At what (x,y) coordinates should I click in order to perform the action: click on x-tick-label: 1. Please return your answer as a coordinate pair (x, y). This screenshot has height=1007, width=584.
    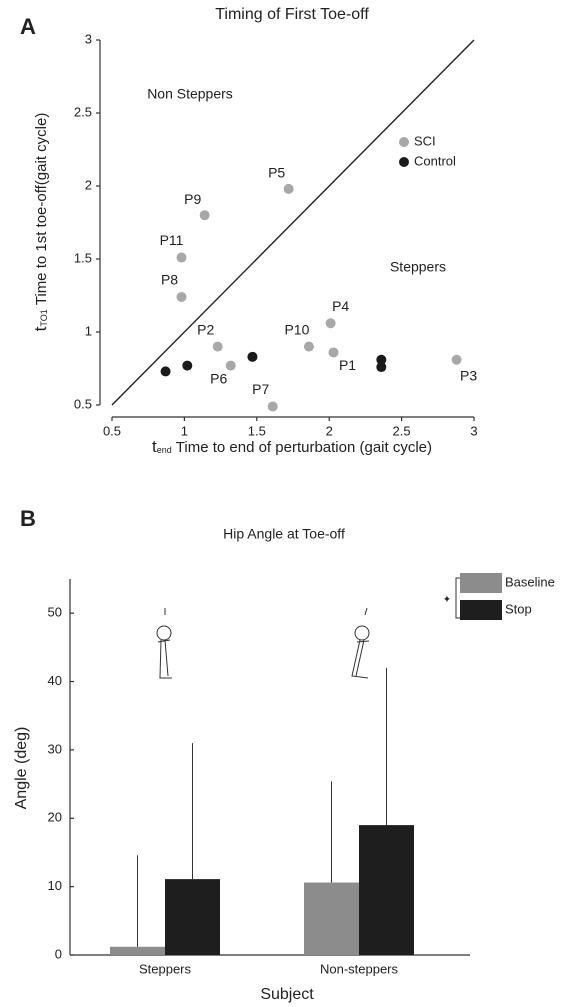
    Looking at the image, I should click on (184, 430).